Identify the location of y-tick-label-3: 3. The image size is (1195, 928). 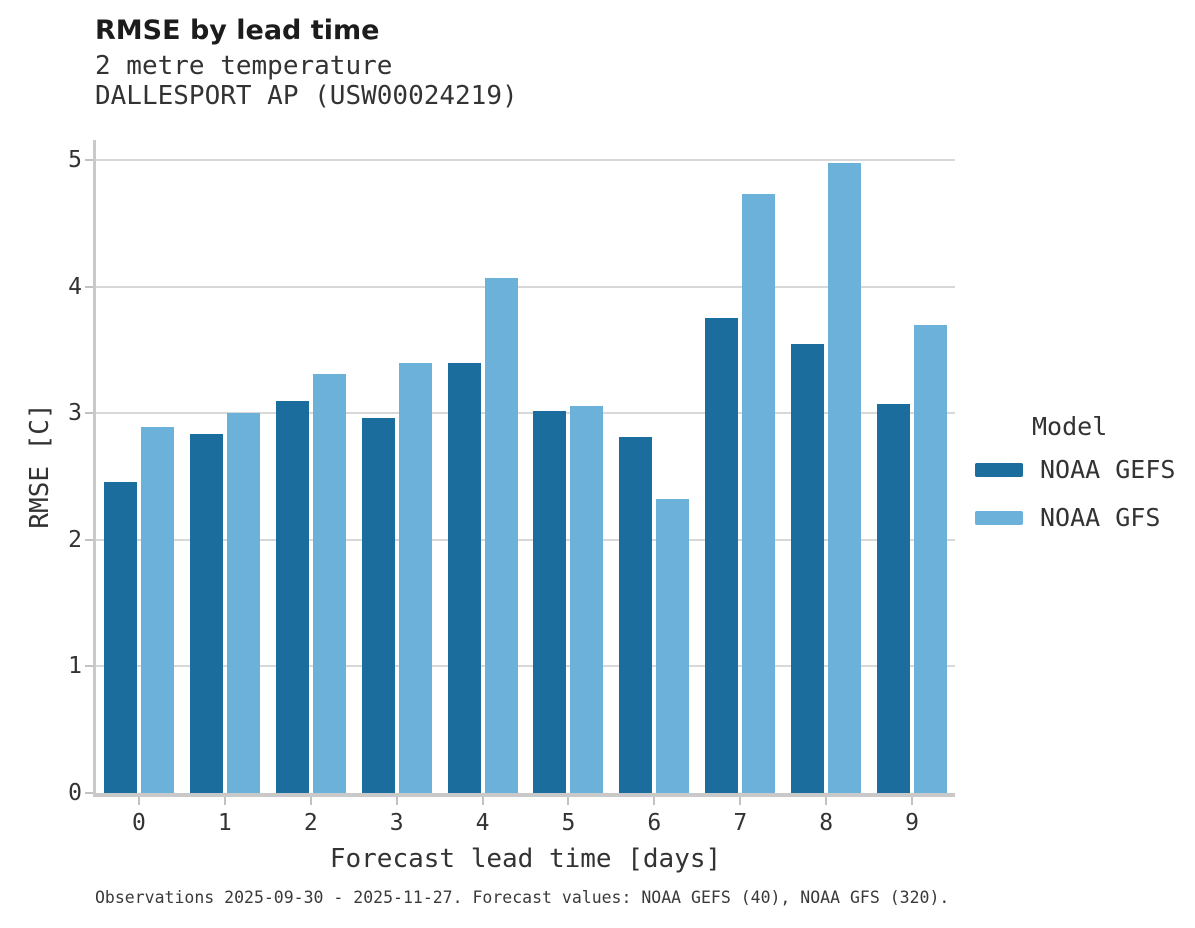
(75, 413).